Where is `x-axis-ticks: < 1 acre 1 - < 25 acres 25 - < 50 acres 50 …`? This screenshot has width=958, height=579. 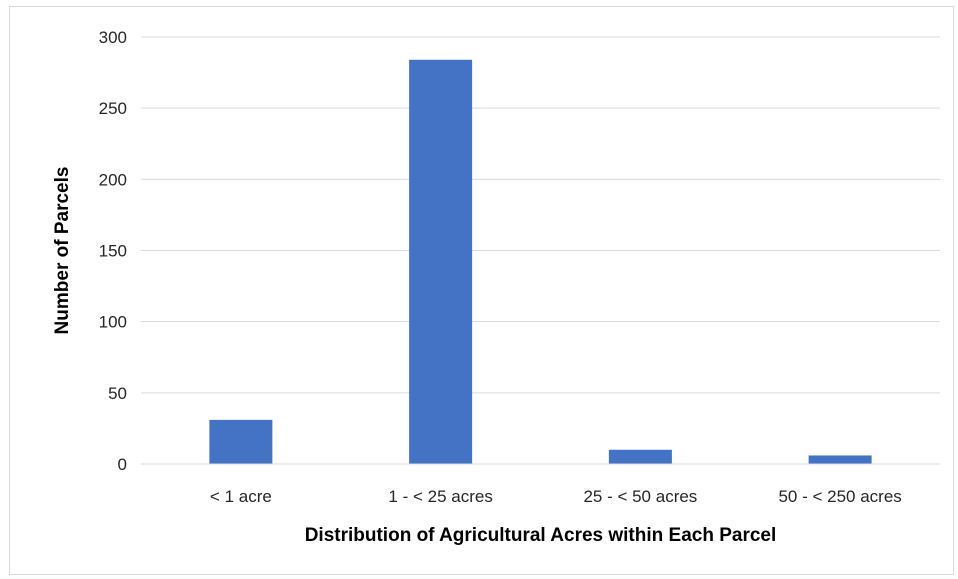
x-axis-ticks: < 1 acre 1 - < 25 acres 25 - < 50 acres 50 … is located at coordinates (556, 496).